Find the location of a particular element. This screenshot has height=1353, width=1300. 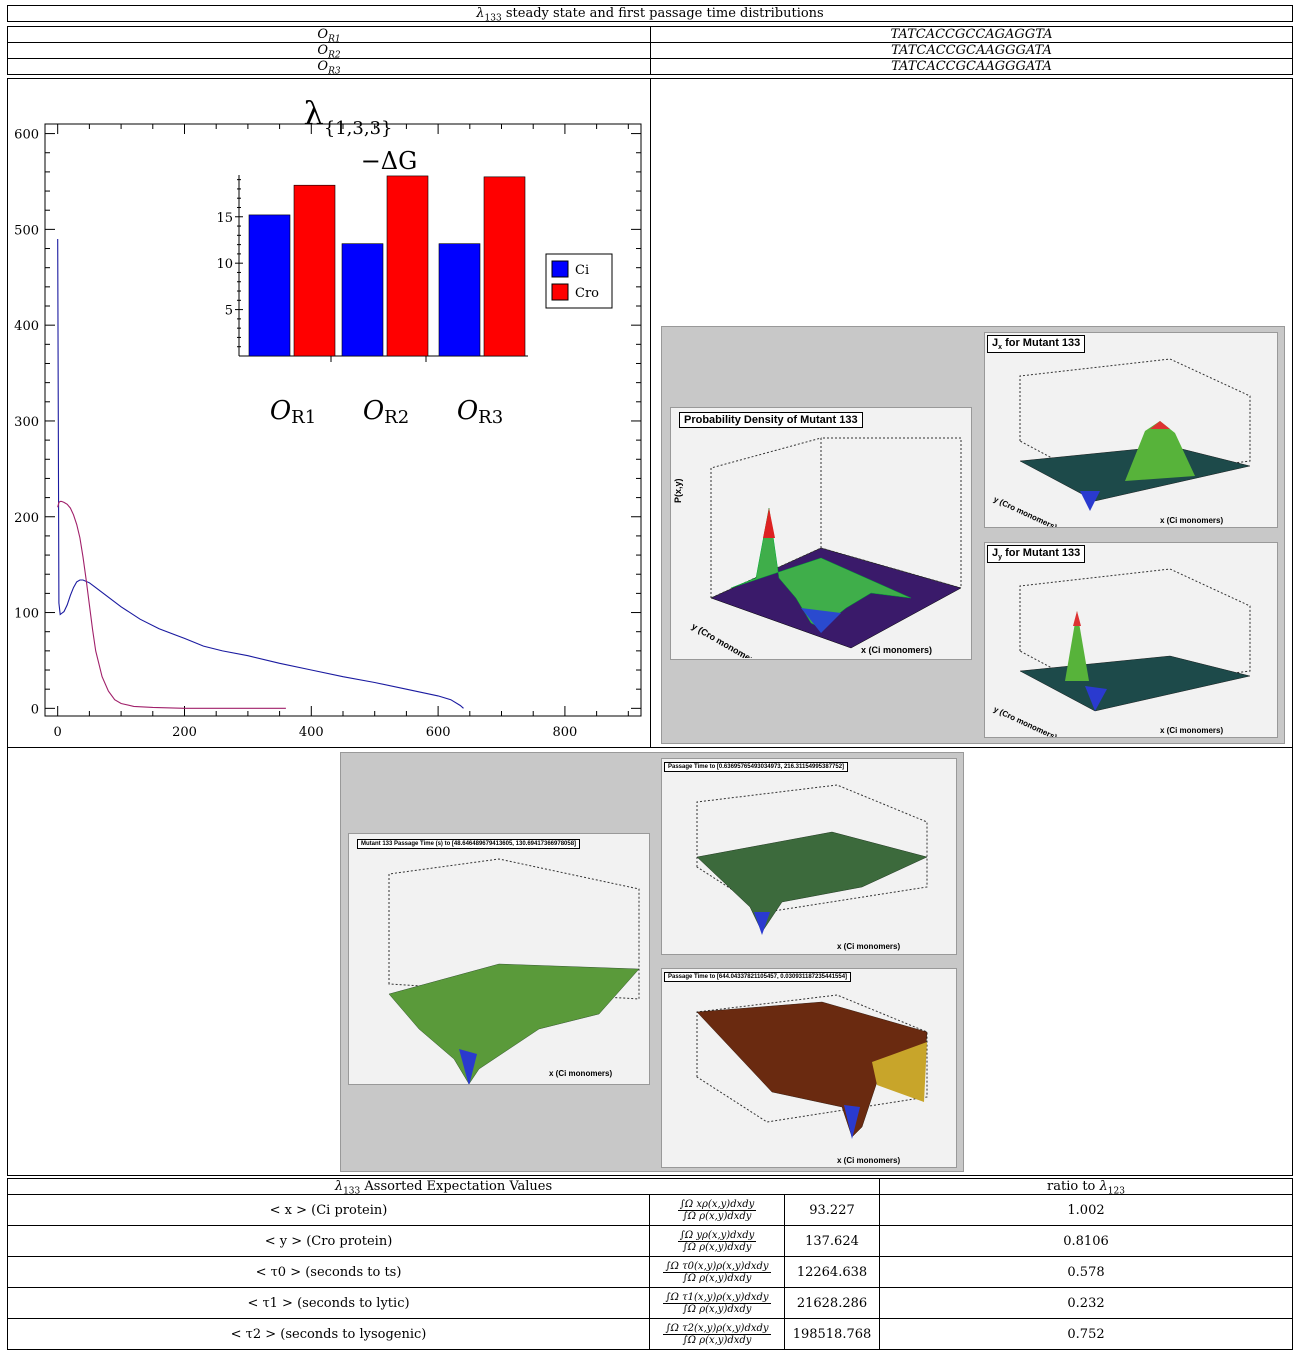

formula-numerator: ∫Ω τ0(x,y)ρ(x,y)dxdy is located at coordinates (717, 1266).